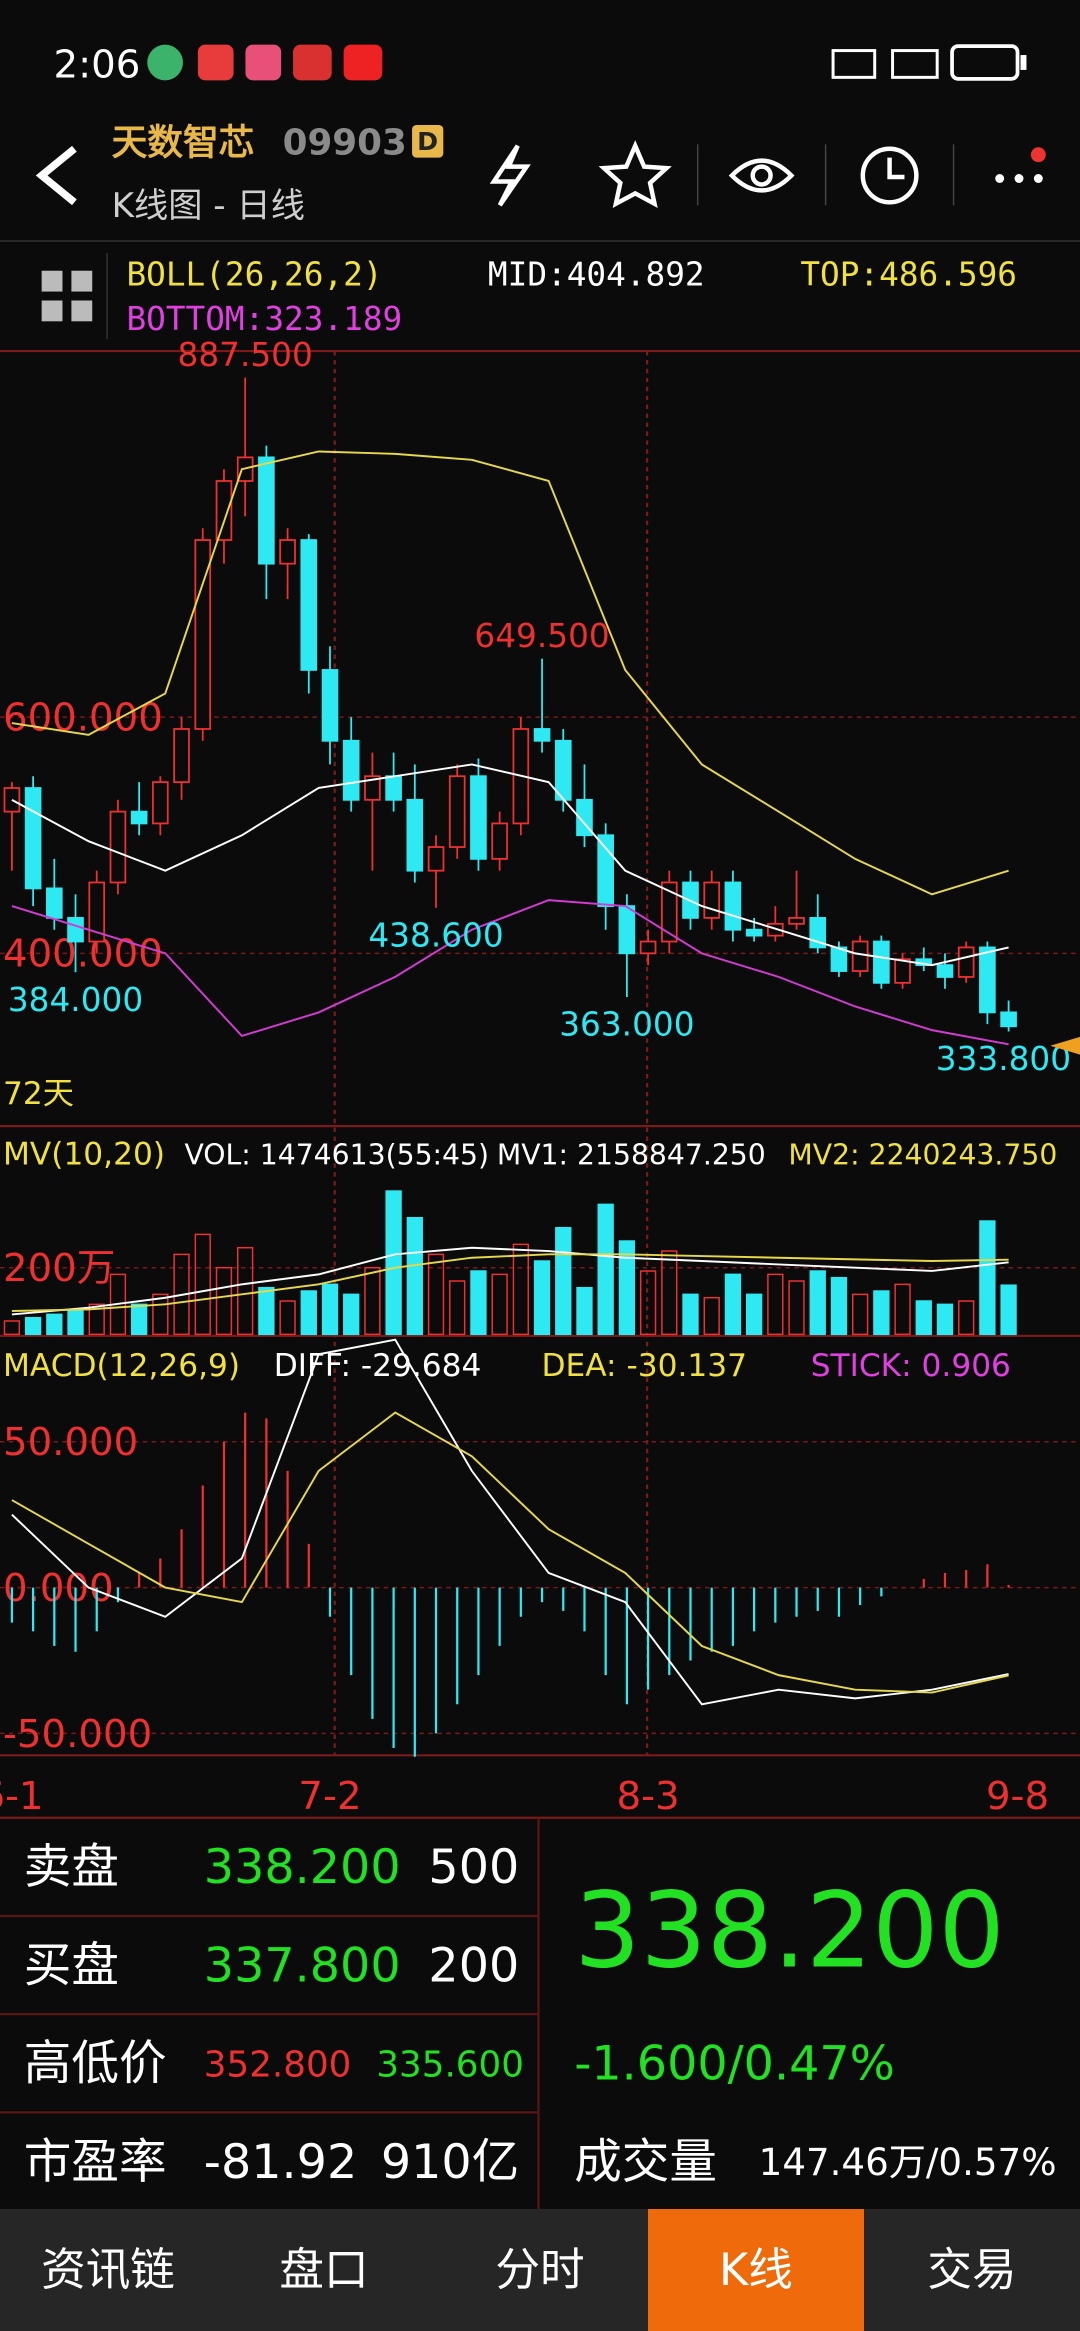 The height and width of the screenshot is (2331, 1080). Describe the element at coordinates (704, 174) in the screenshot. I see `toolbar` at that location.